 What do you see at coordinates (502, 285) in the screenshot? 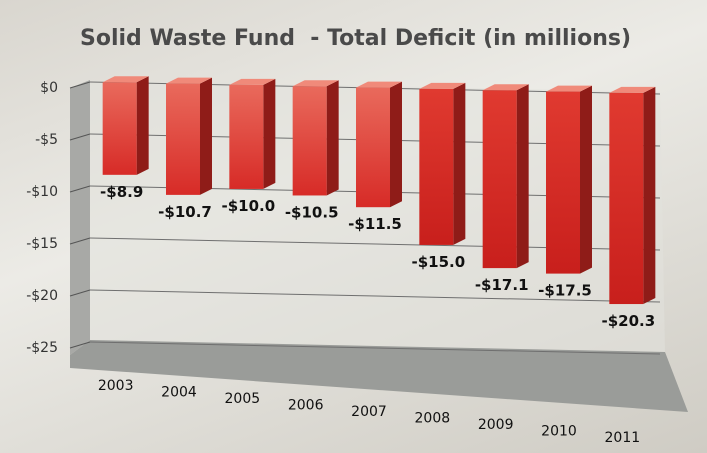
I see `data-label-2009: -$17.1` at bounding box center [502, 285].